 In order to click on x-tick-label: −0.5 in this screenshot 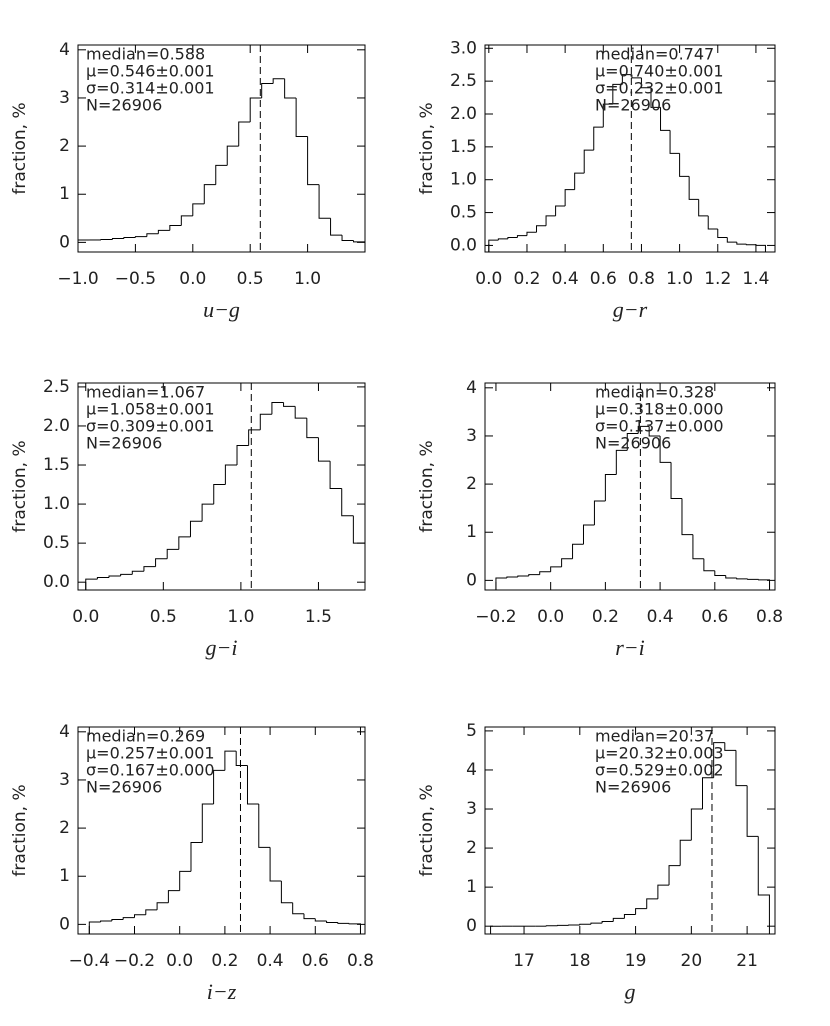, I will do `click(135, 279)`.